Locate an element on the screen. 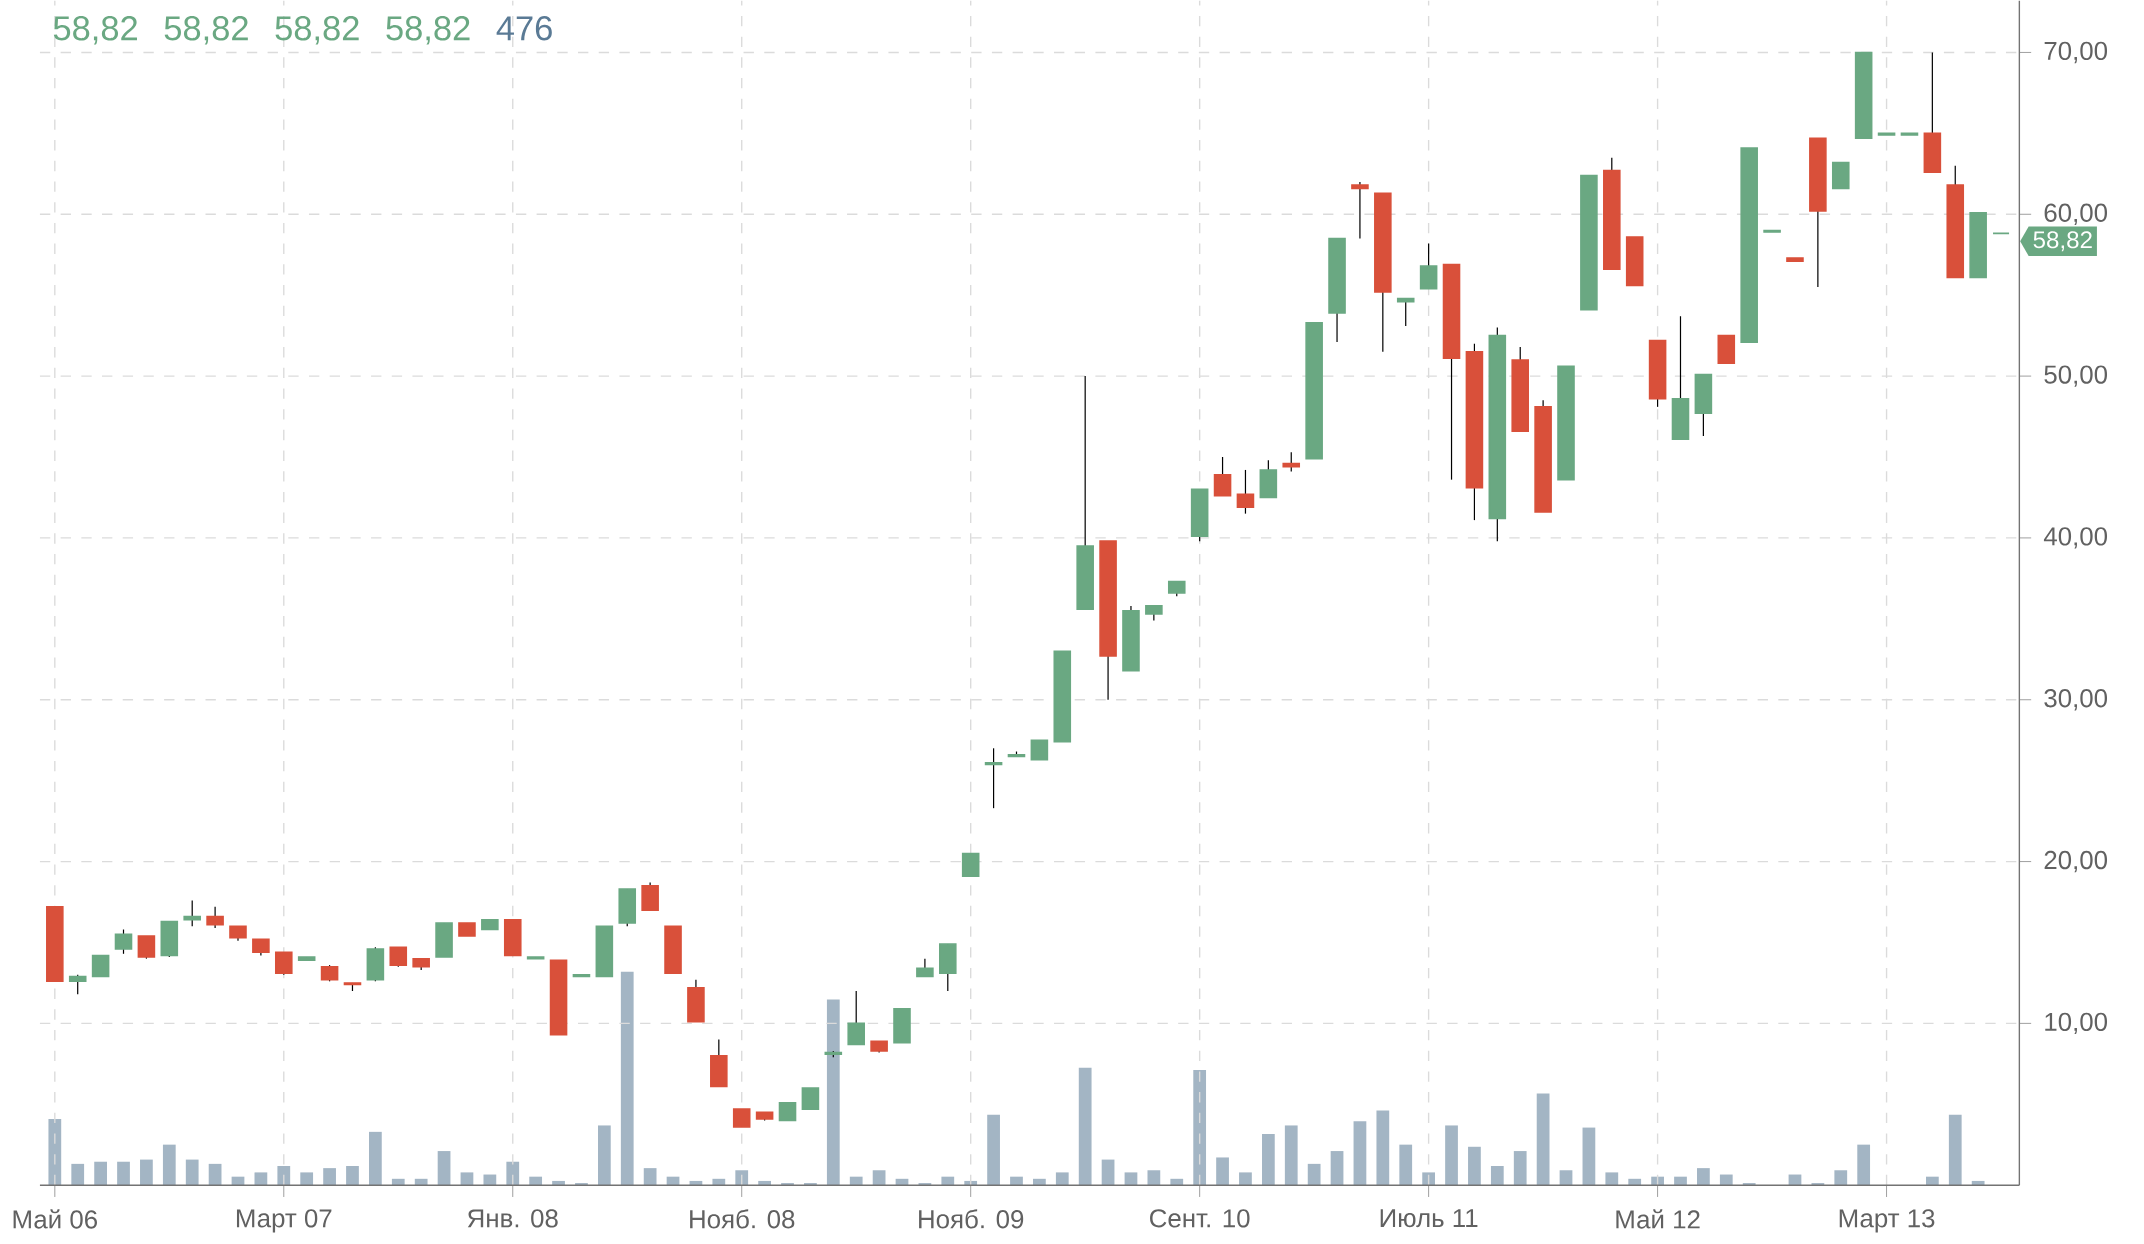 The width and height of the screenshot is (2144, 1244). x-tick-label: Июль 11 is located at coordinates (1429, 1218).